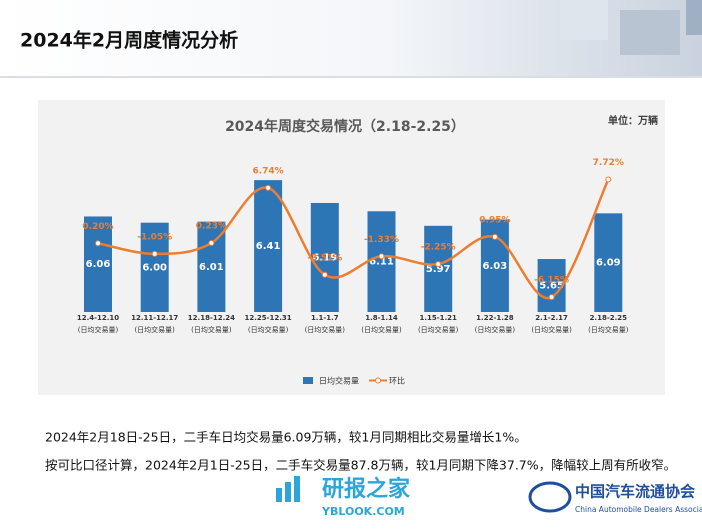 This screenshot has height=531, width=702. Describe the element at coordinates (98, 318) in the screenshot. I see `x-tick-label: 12.4-12.10` at that location.